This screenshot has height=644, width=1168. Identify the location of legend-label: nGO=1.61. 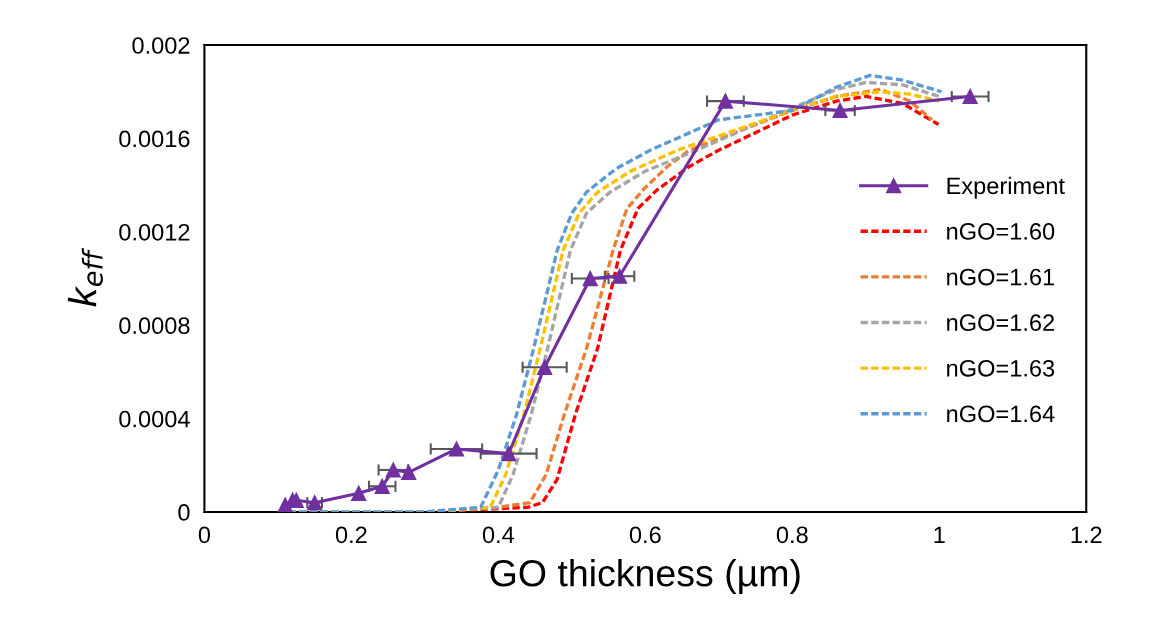
(1001, 277).